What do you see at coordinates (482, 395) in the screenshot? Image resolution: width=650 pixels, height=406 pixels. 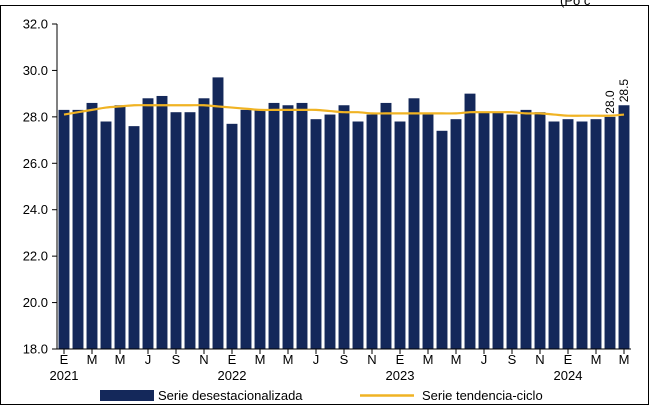 I see `legend-label-line: Serie tendencia-ciclo` at bounding box center [482, 395].